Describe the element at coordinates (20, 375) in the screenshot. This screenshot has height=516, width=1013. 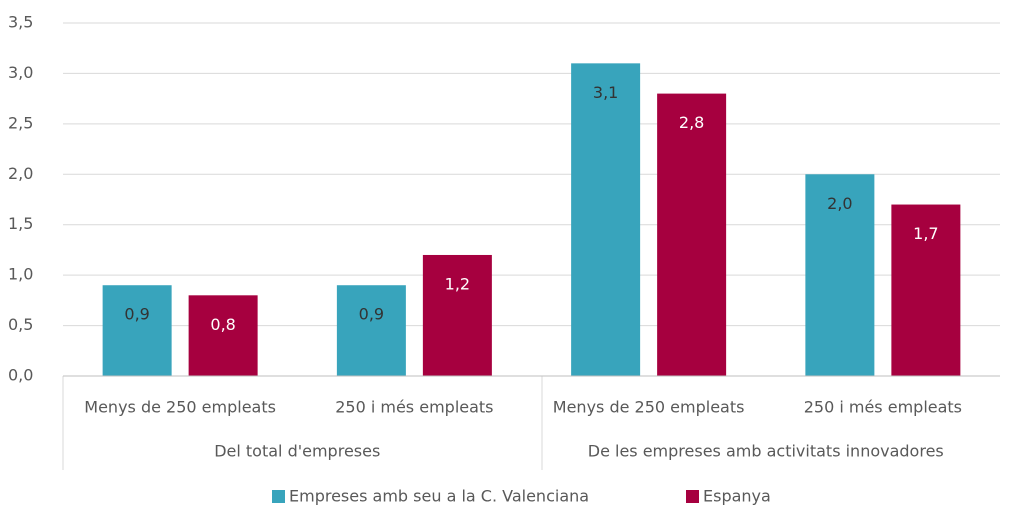
I see `y-tick-label: 0,0` at that location.